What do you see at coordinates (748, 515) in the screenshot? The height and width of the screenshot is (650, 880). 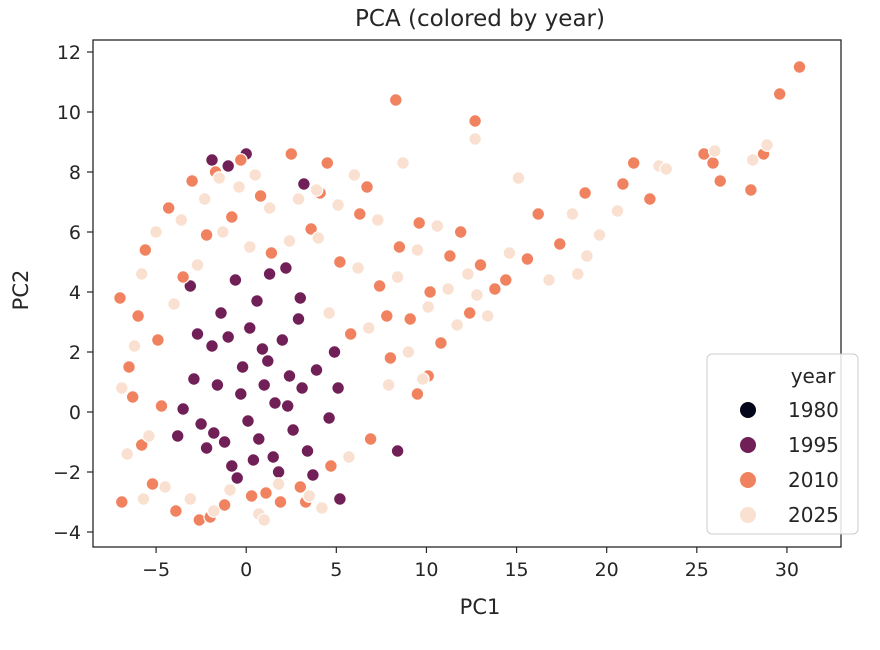 I see `legend-marker-2025` at bounding box center [748, 515].